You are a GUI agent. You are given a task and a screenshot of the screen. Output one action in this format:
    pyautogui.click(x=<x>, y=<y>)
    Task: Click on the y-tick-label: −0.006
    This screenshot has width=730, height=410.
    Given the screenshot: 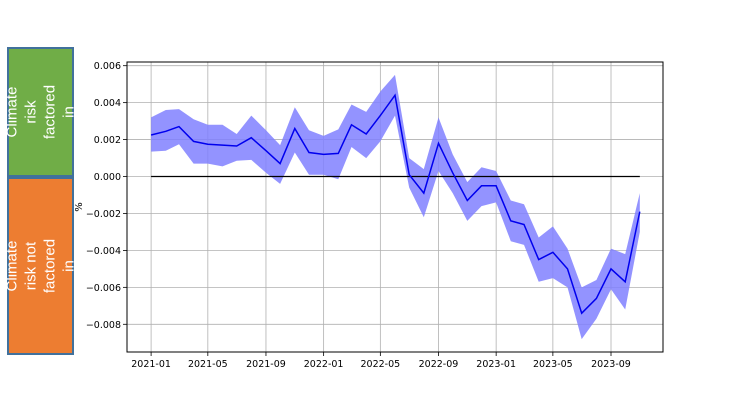 What is the action you would take?
    pyautogui.click(x=103, y=288)
    